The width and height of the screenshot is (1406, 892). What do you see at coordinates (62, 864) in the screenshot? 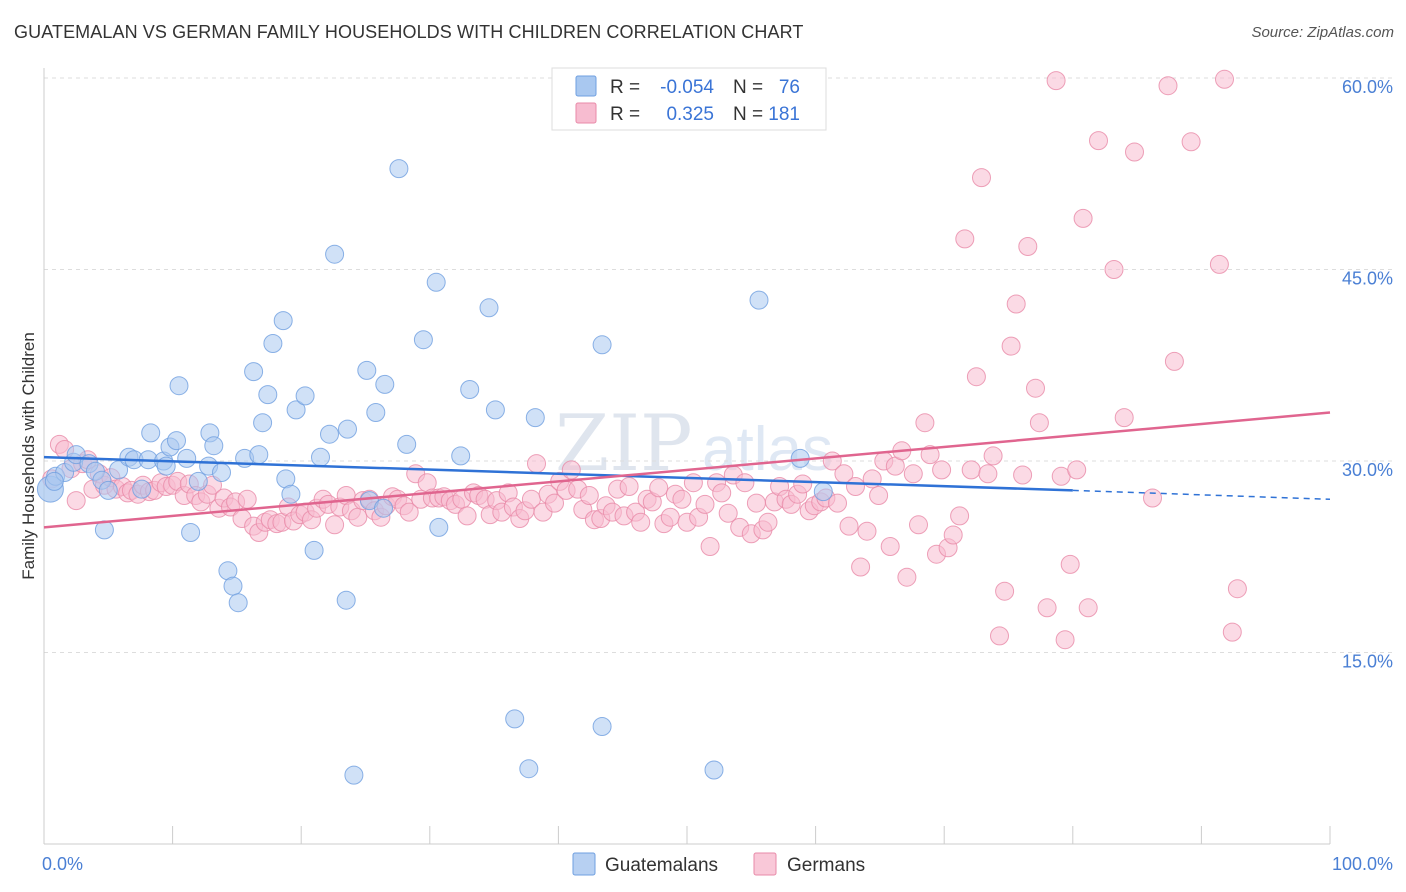
I see `x-tick-label-min: 0.0%` at bounding box center [62, 864].